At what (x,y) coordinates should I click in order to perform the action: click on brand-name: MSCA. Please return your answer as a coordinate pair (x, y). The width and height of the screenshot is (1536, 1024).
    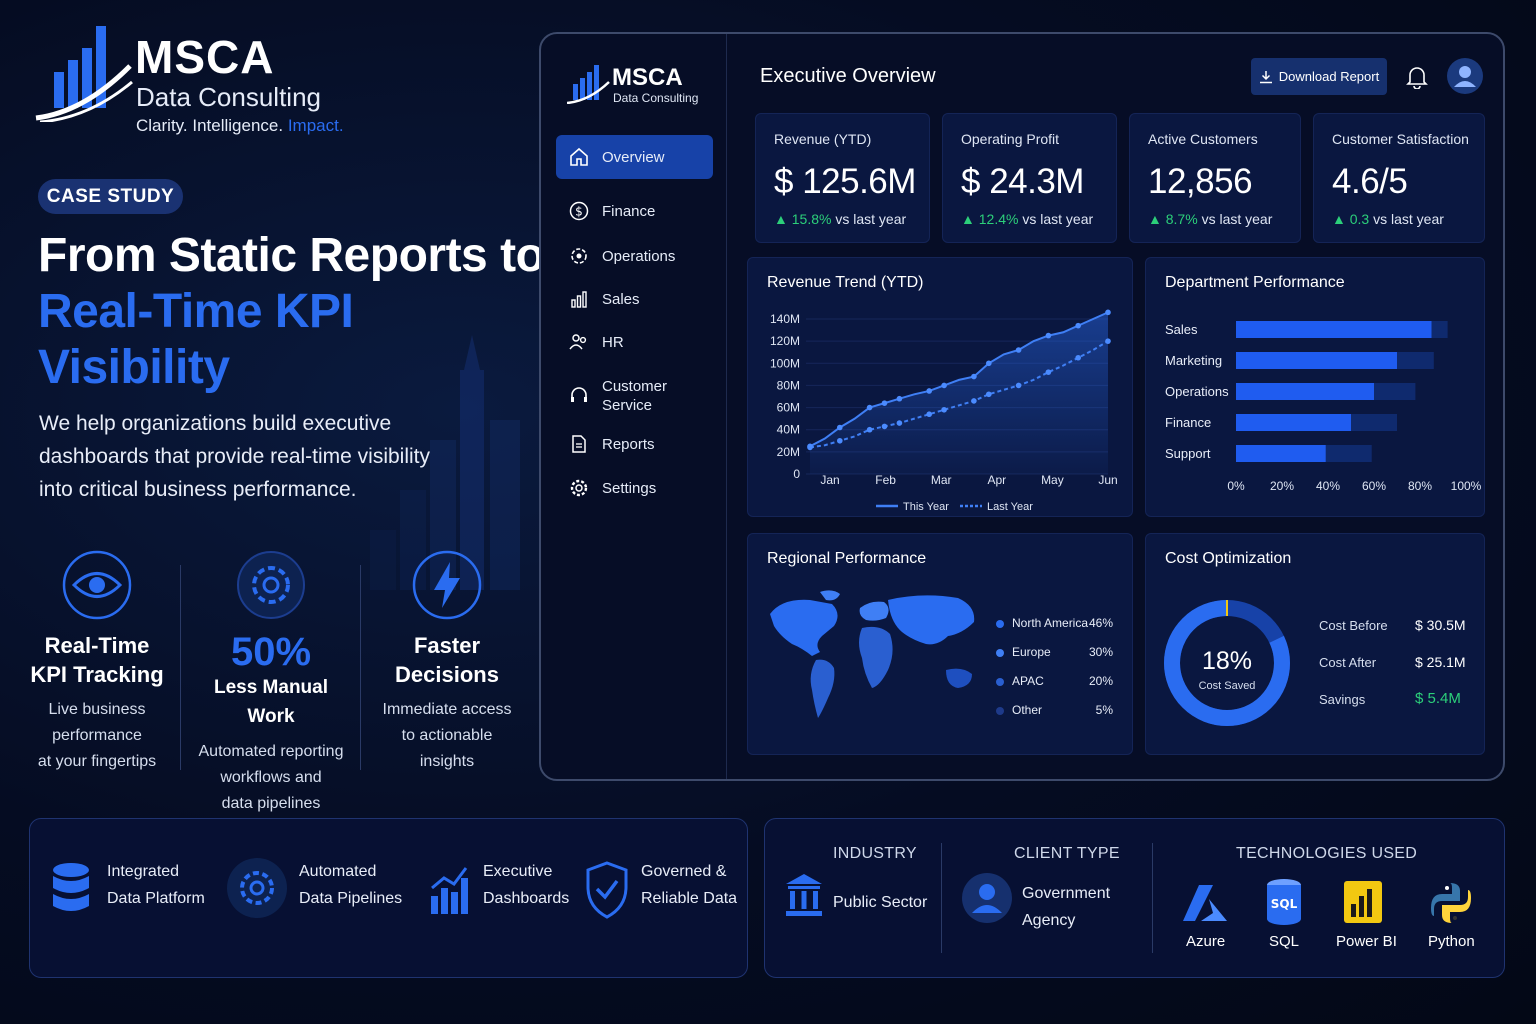
    Looking at the image, I should click on (205, 57).